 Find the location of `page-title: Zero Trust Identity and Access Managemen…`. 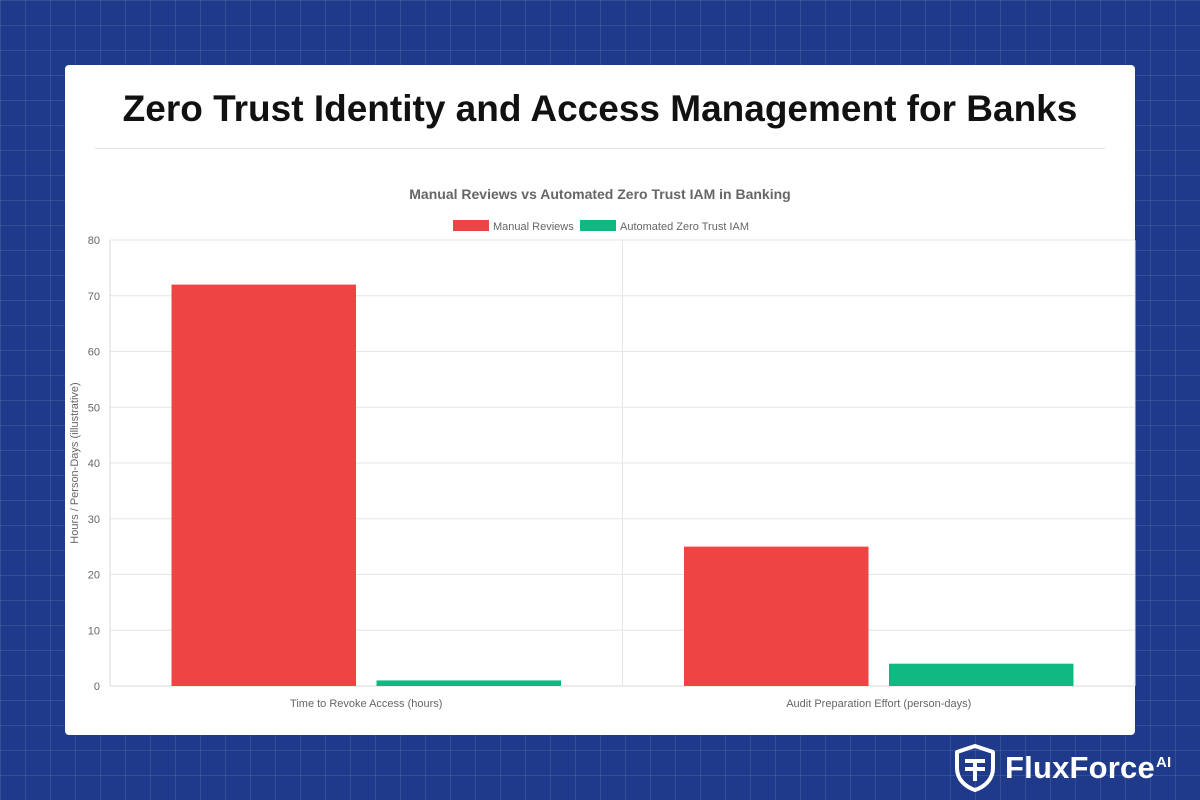

page-title: Zero Trust Identity and Access Managemen… is located at coordinates (600, 108).